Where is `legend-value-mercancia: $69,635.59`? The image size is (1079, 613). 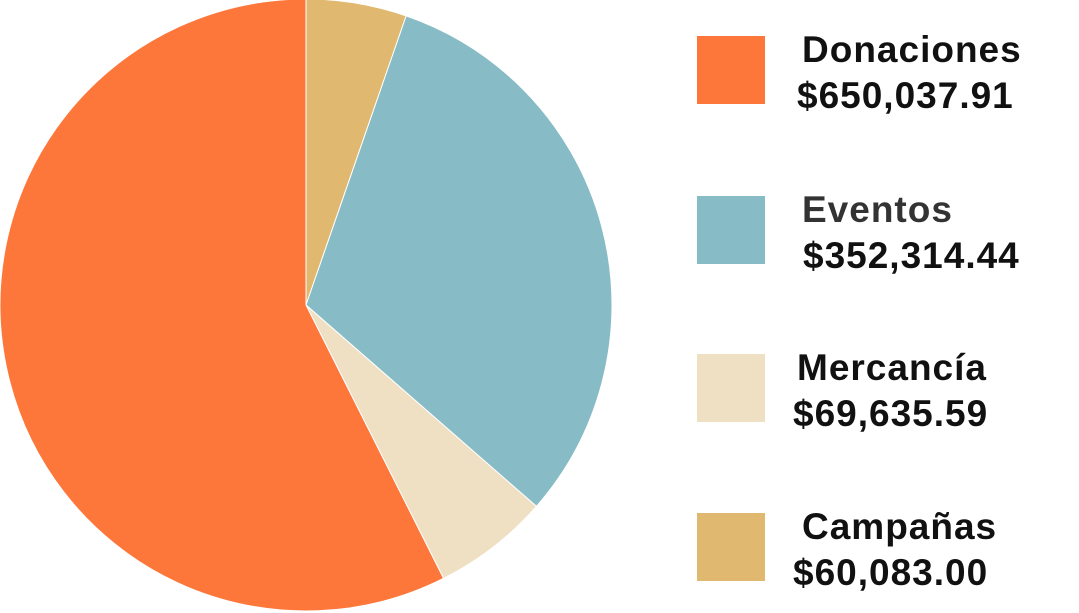 legend-value-mercancia: $69,635.59 is located at coordinates (891, 413).